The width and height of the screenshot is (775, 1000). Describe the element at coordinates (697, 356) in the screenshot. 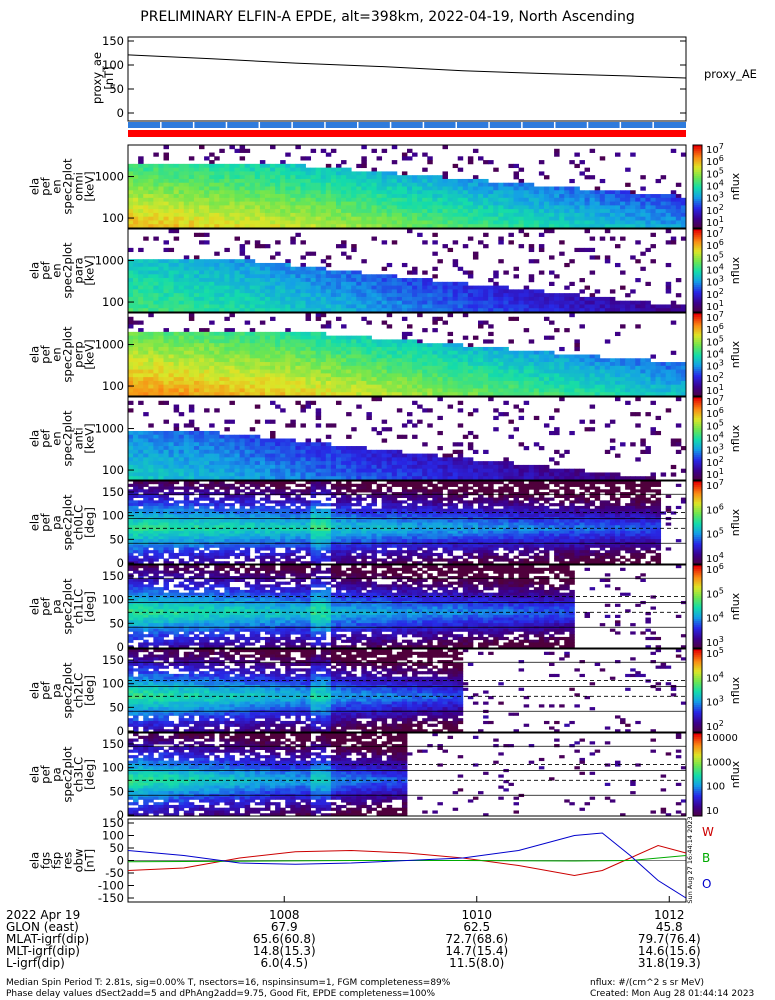

I see `energy-colorbar-2-step` at that location.